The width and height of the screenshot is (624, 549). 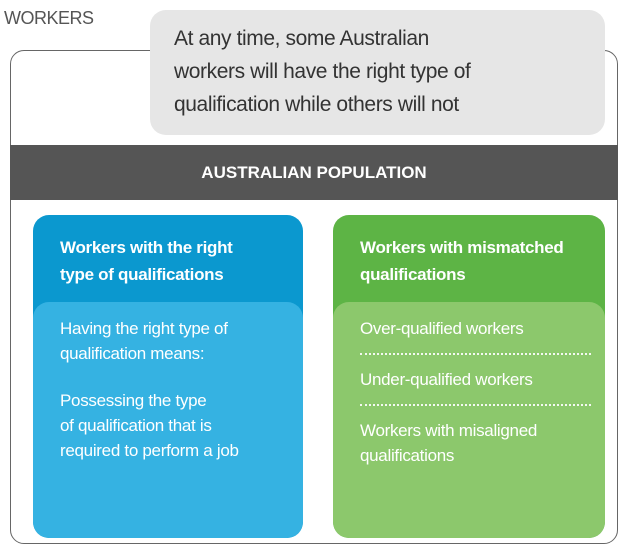 What do you see at coordinates (149, 450) in the screenshot?
I see `meaning-line: required to perform a job` at bounding box center [149, 450].